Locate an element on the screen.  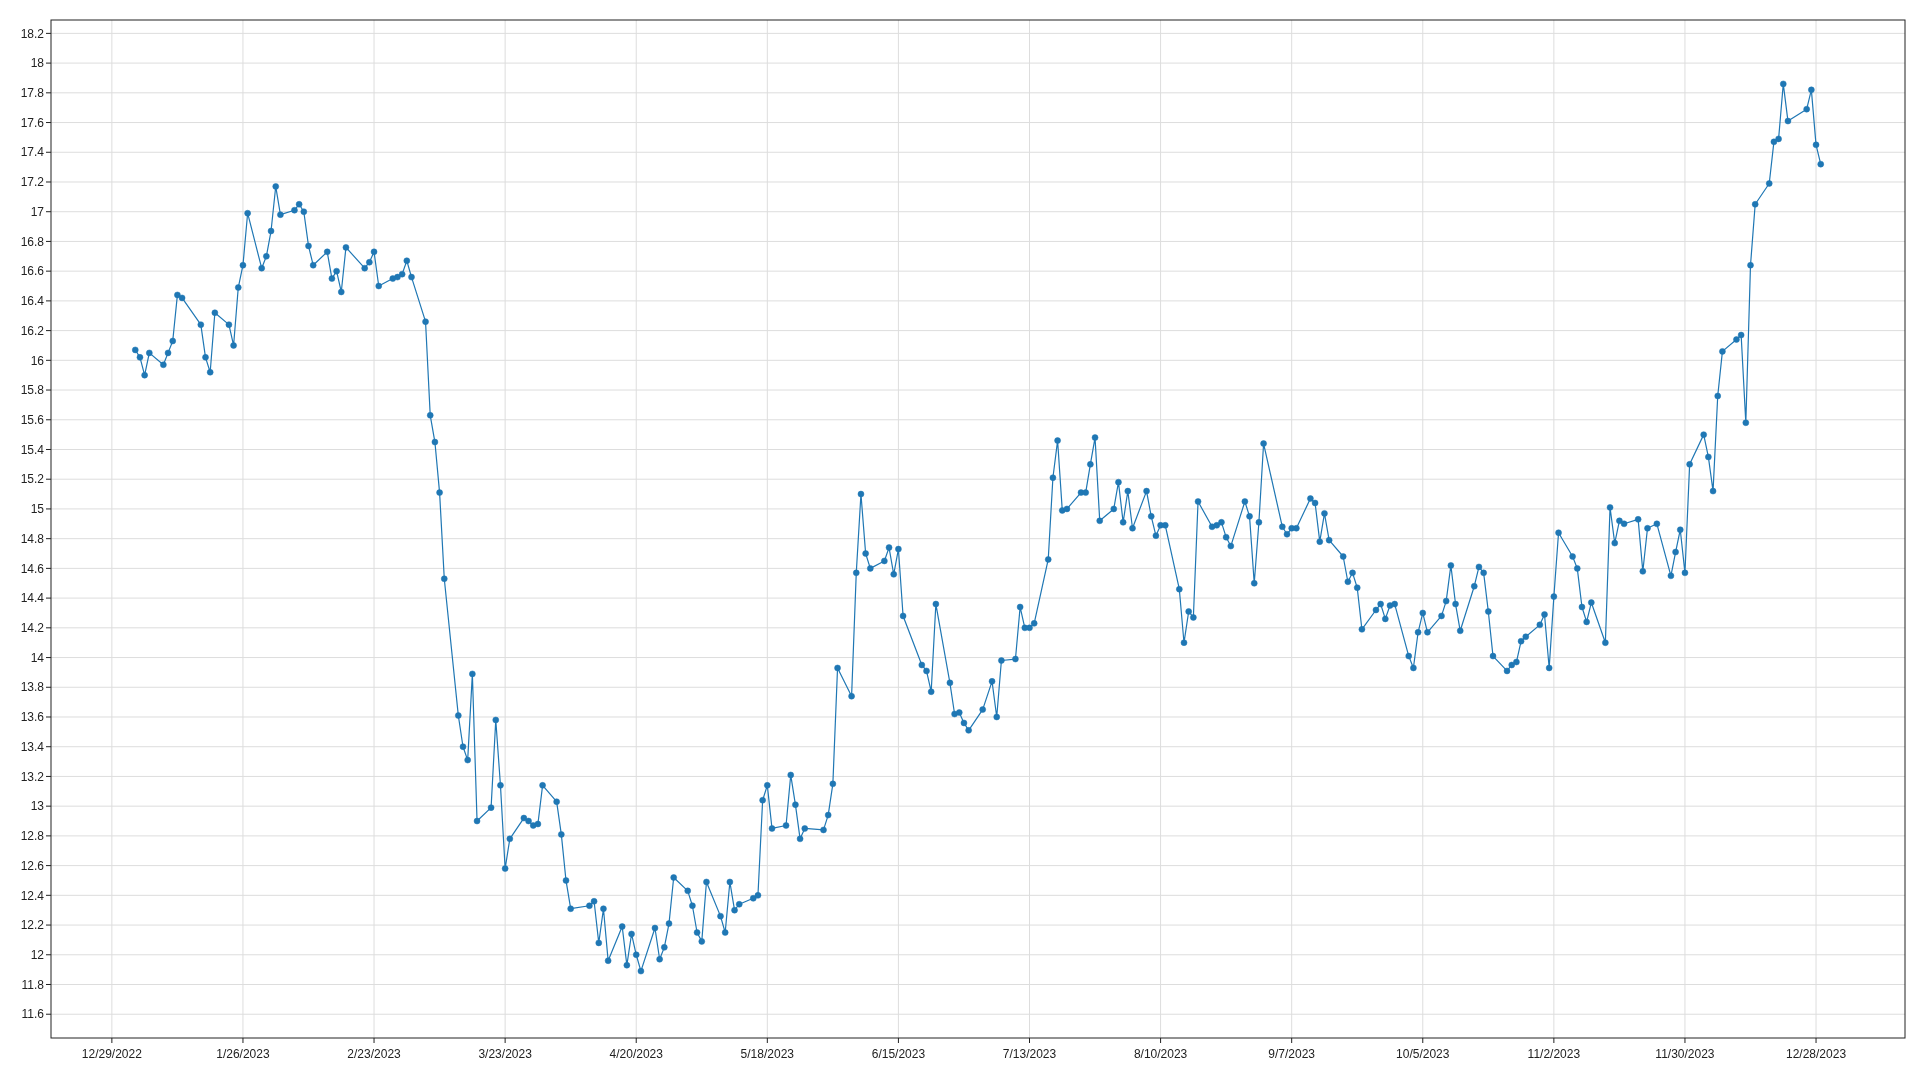
x-tick-label: 1/26/2023 is located at coordinates (243, 1054).